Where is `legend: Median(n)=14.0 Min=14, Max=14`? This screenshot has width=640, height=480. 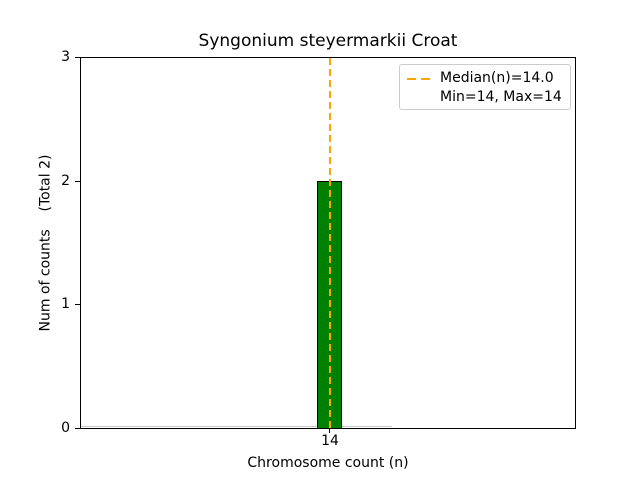 legend: Median(n)=14.0 Min=14, Max=14 is located at coordinates (485, 87).